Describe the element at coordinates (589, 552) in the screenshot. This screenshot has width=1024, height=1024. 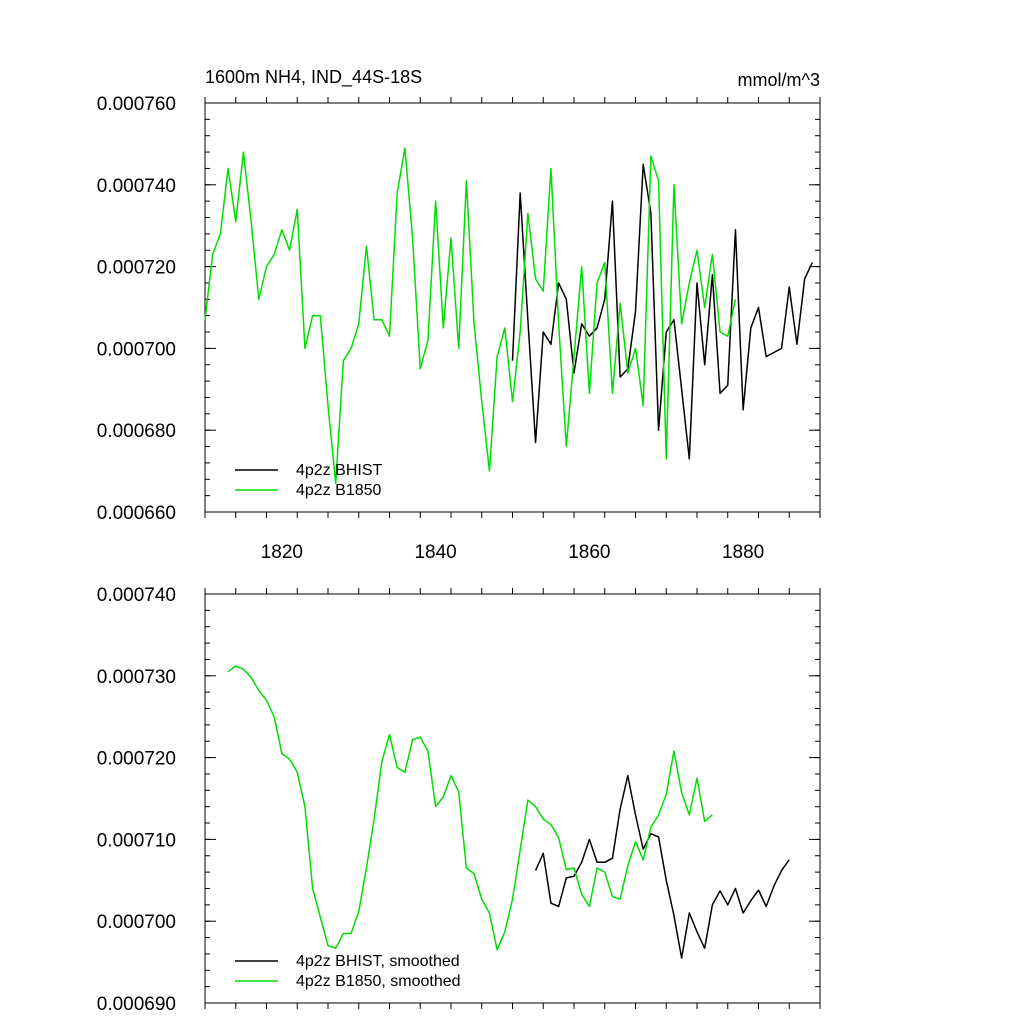
I see `top-xtick-label: 1860` at that location.